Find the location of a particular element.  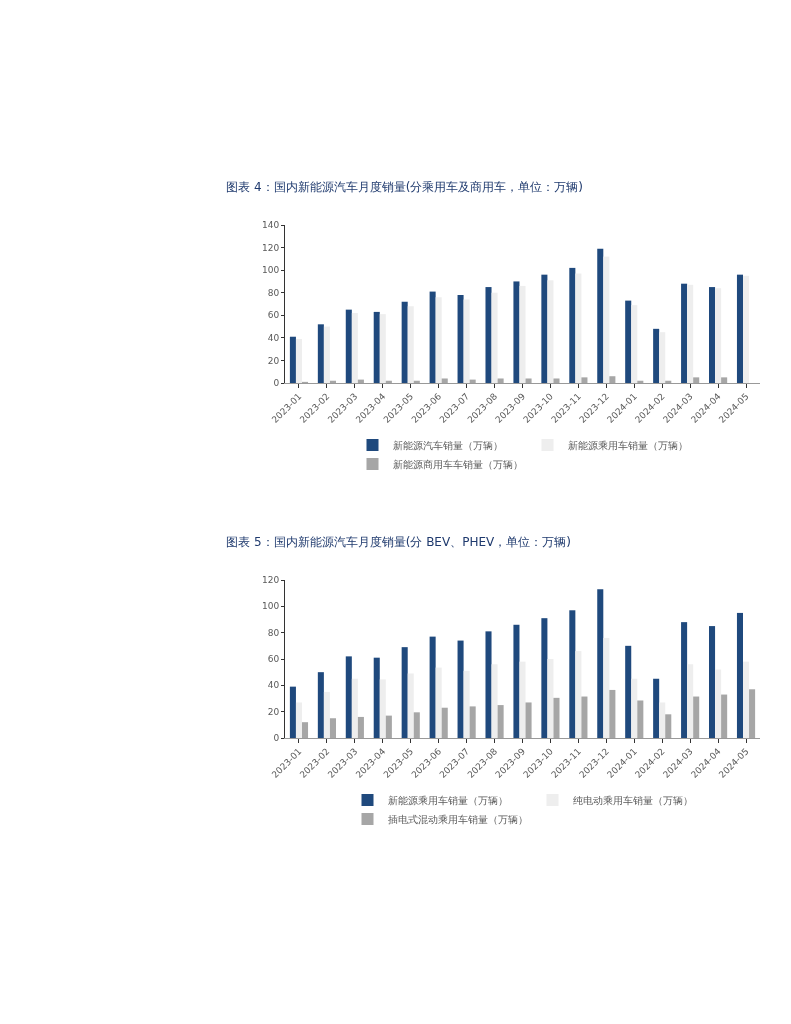

legend-label: 新能源商用车车销量（万辆） is located at coordinates (457, 464).